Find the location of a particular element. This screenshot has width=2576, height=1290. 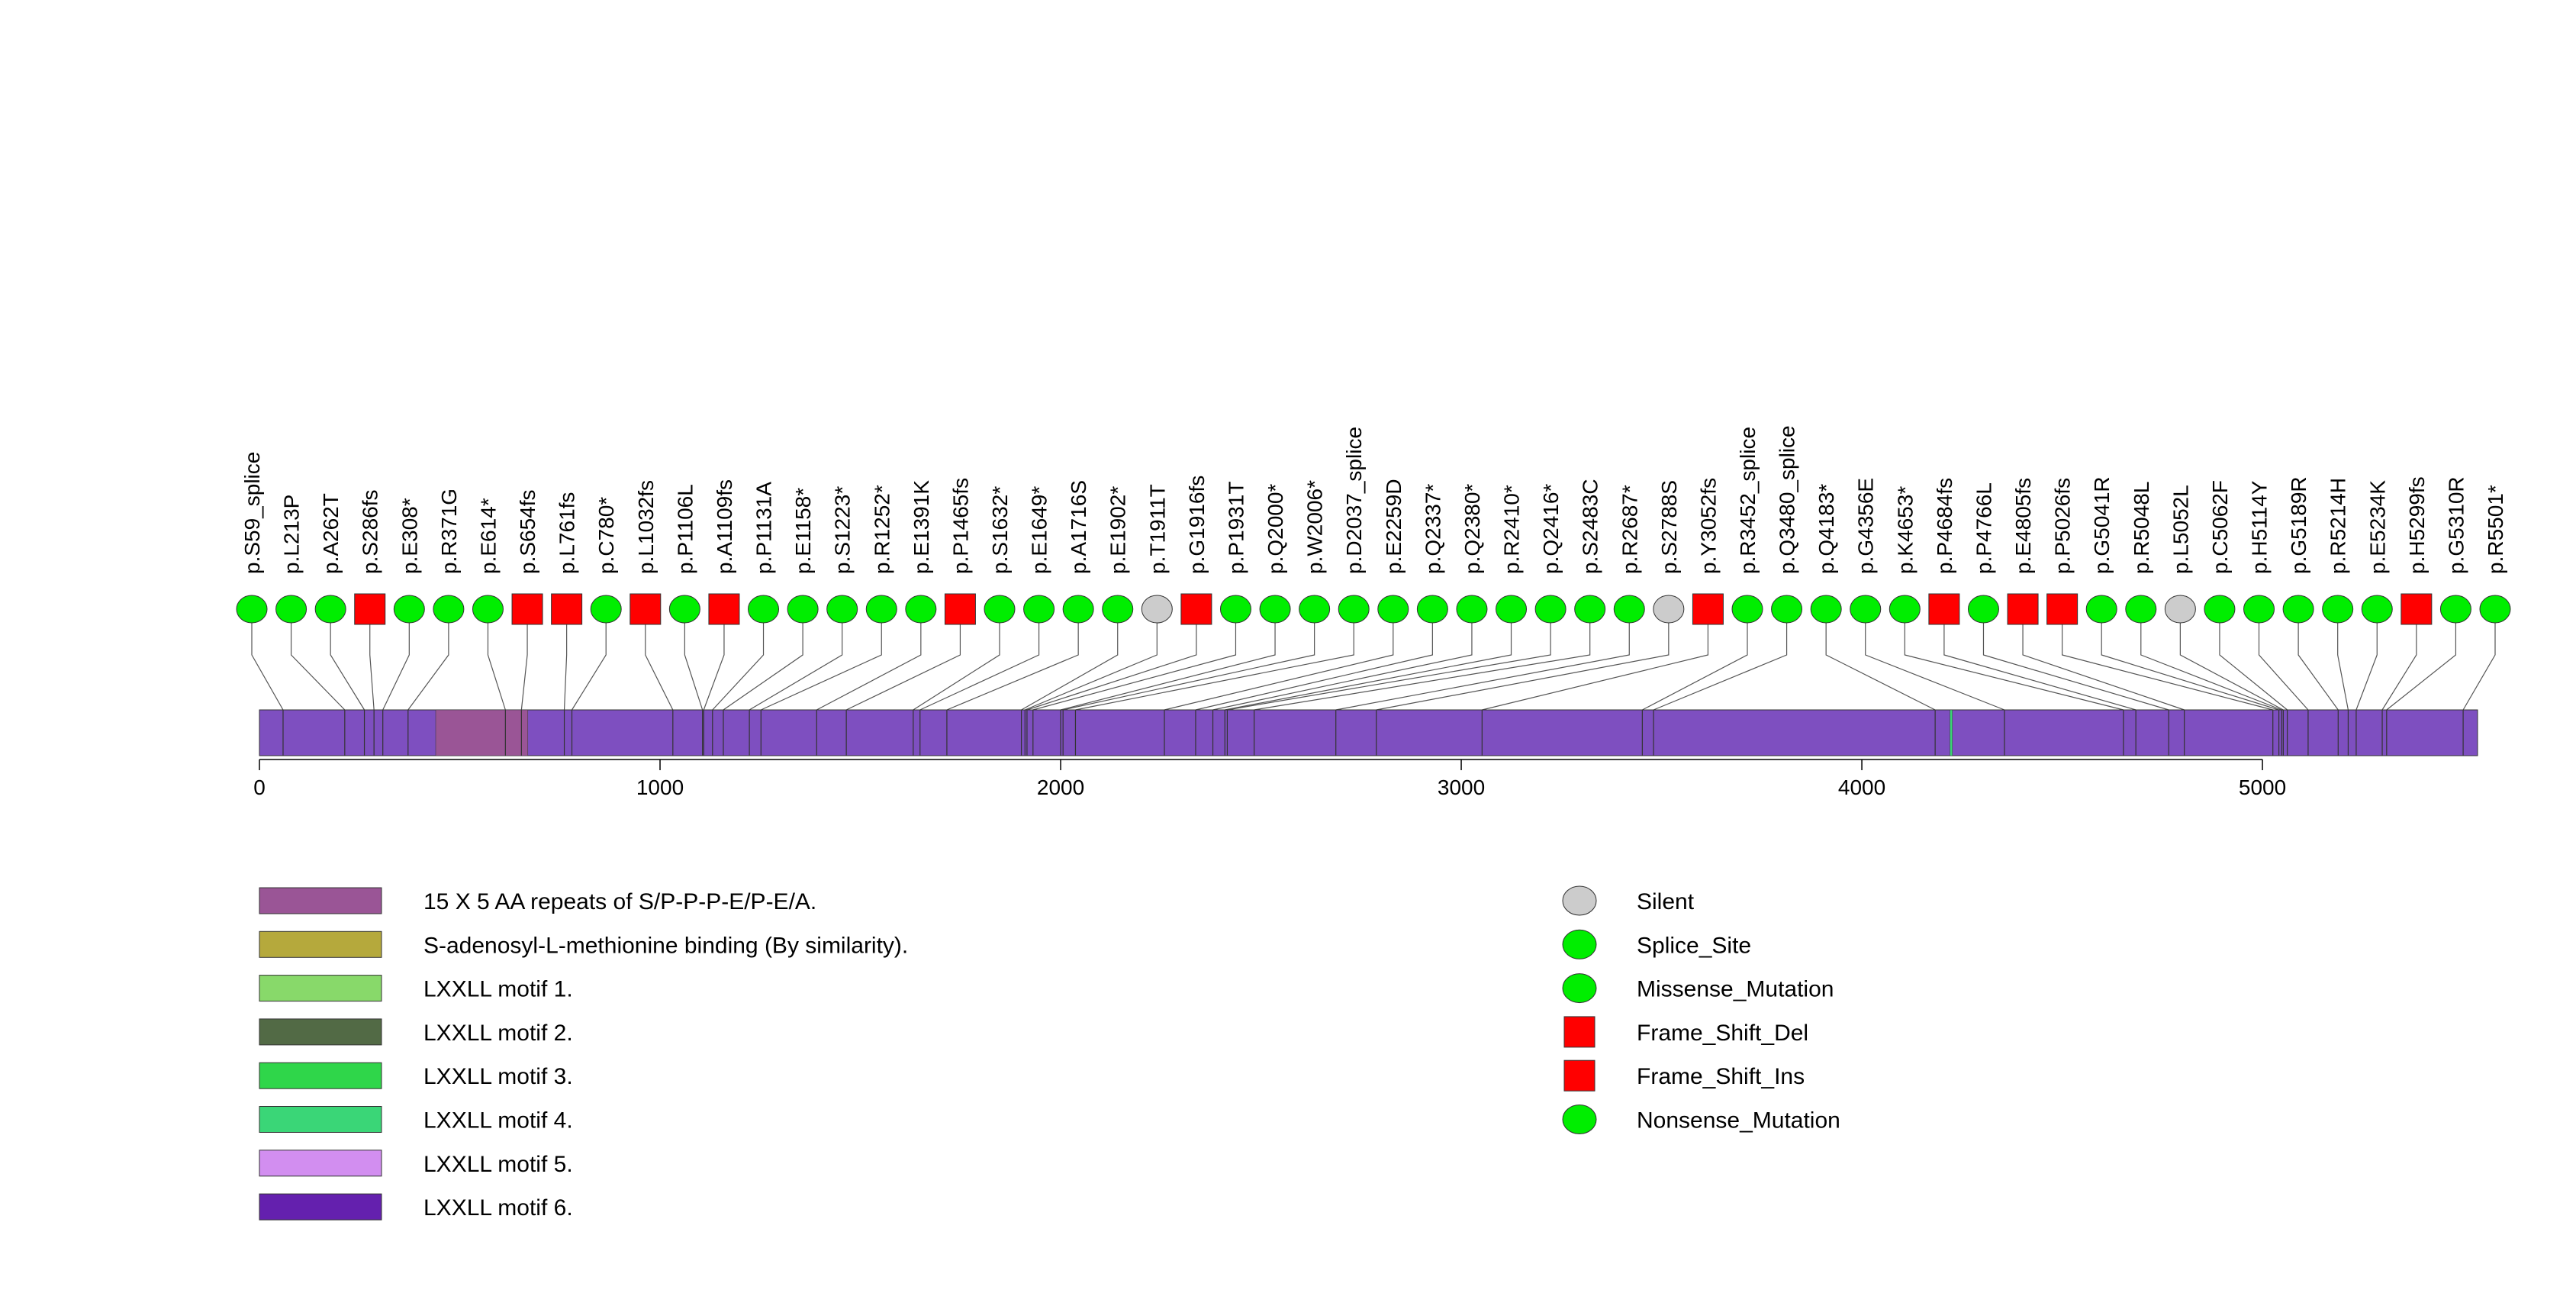

mutation-markers is located at coordinates (1373, 609).